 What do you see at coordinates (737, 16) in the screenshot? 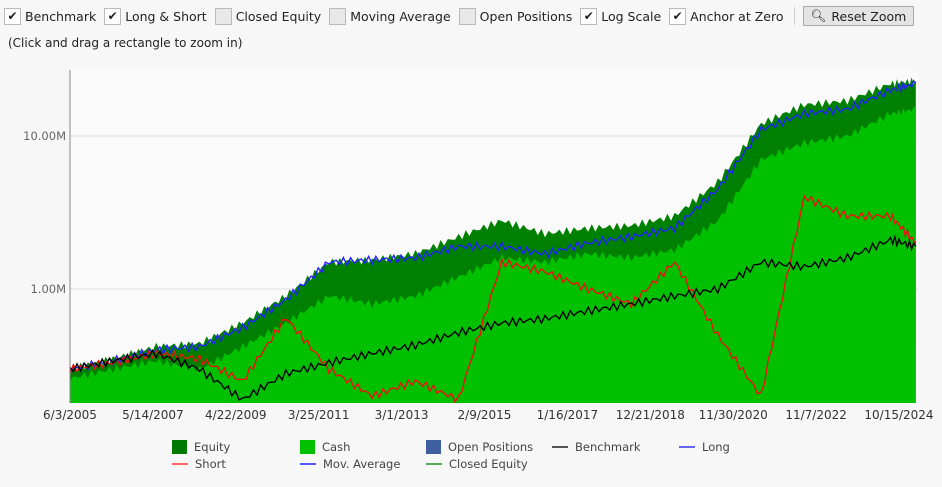
I see `checkbox-label: Anchor at Zero` at bounding box center [737, 16].